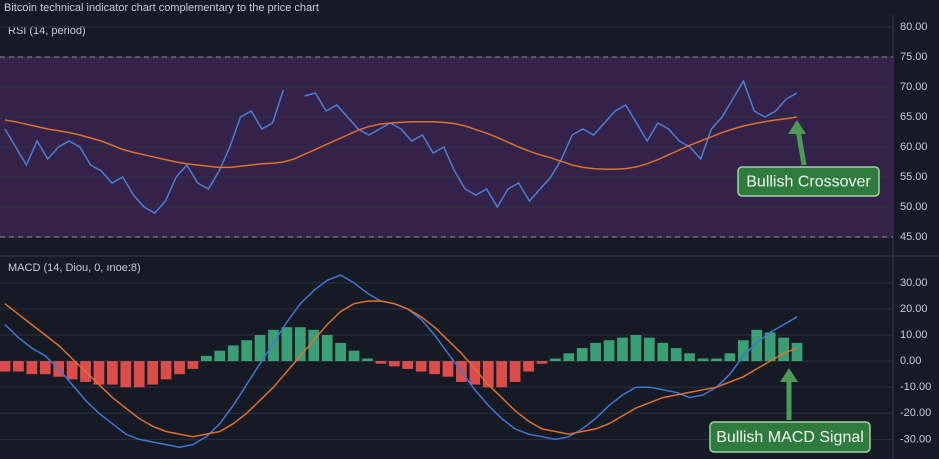 Image resolution: width=939 pixels, height=459 pixels. Describe the element at coordinates (47, 31) in the screenshot. I see `panel-label: RSI (14, period)` at that location.